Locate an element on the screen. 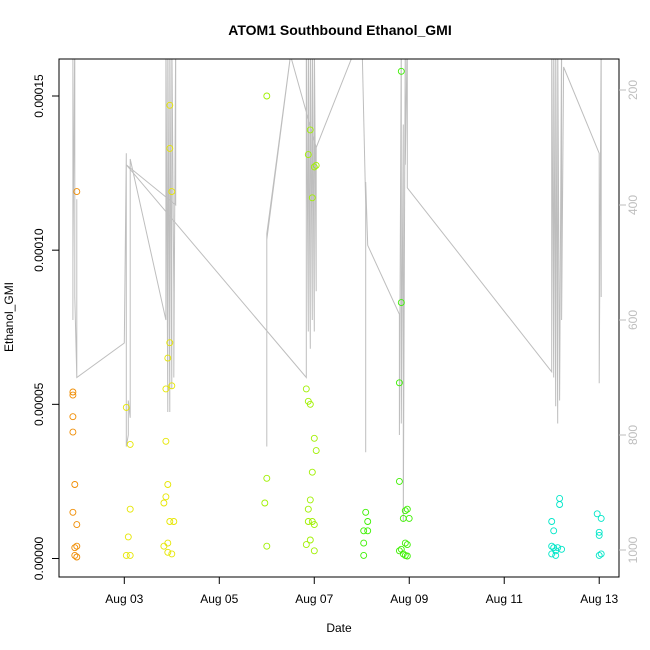 The height and width of the screenshot is (650, 650). x-axis-label: Date is located at coordinates (339, 628).